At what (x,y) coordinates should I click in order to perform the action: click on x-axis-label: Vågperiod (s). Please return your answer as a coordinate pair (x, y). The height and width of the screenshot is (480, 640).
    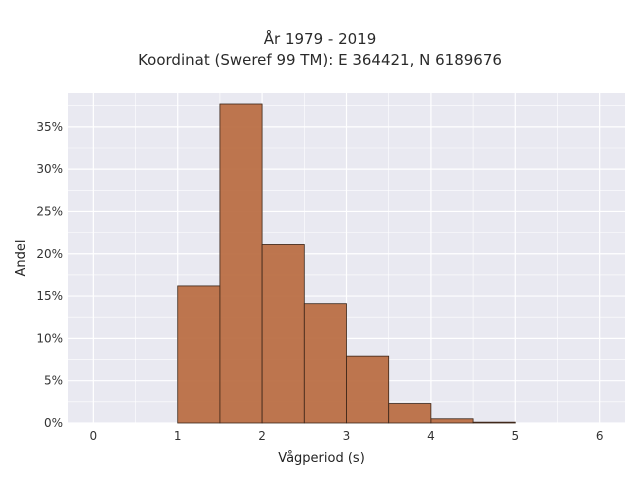
    Looking at the image, I should click on (321, 458).